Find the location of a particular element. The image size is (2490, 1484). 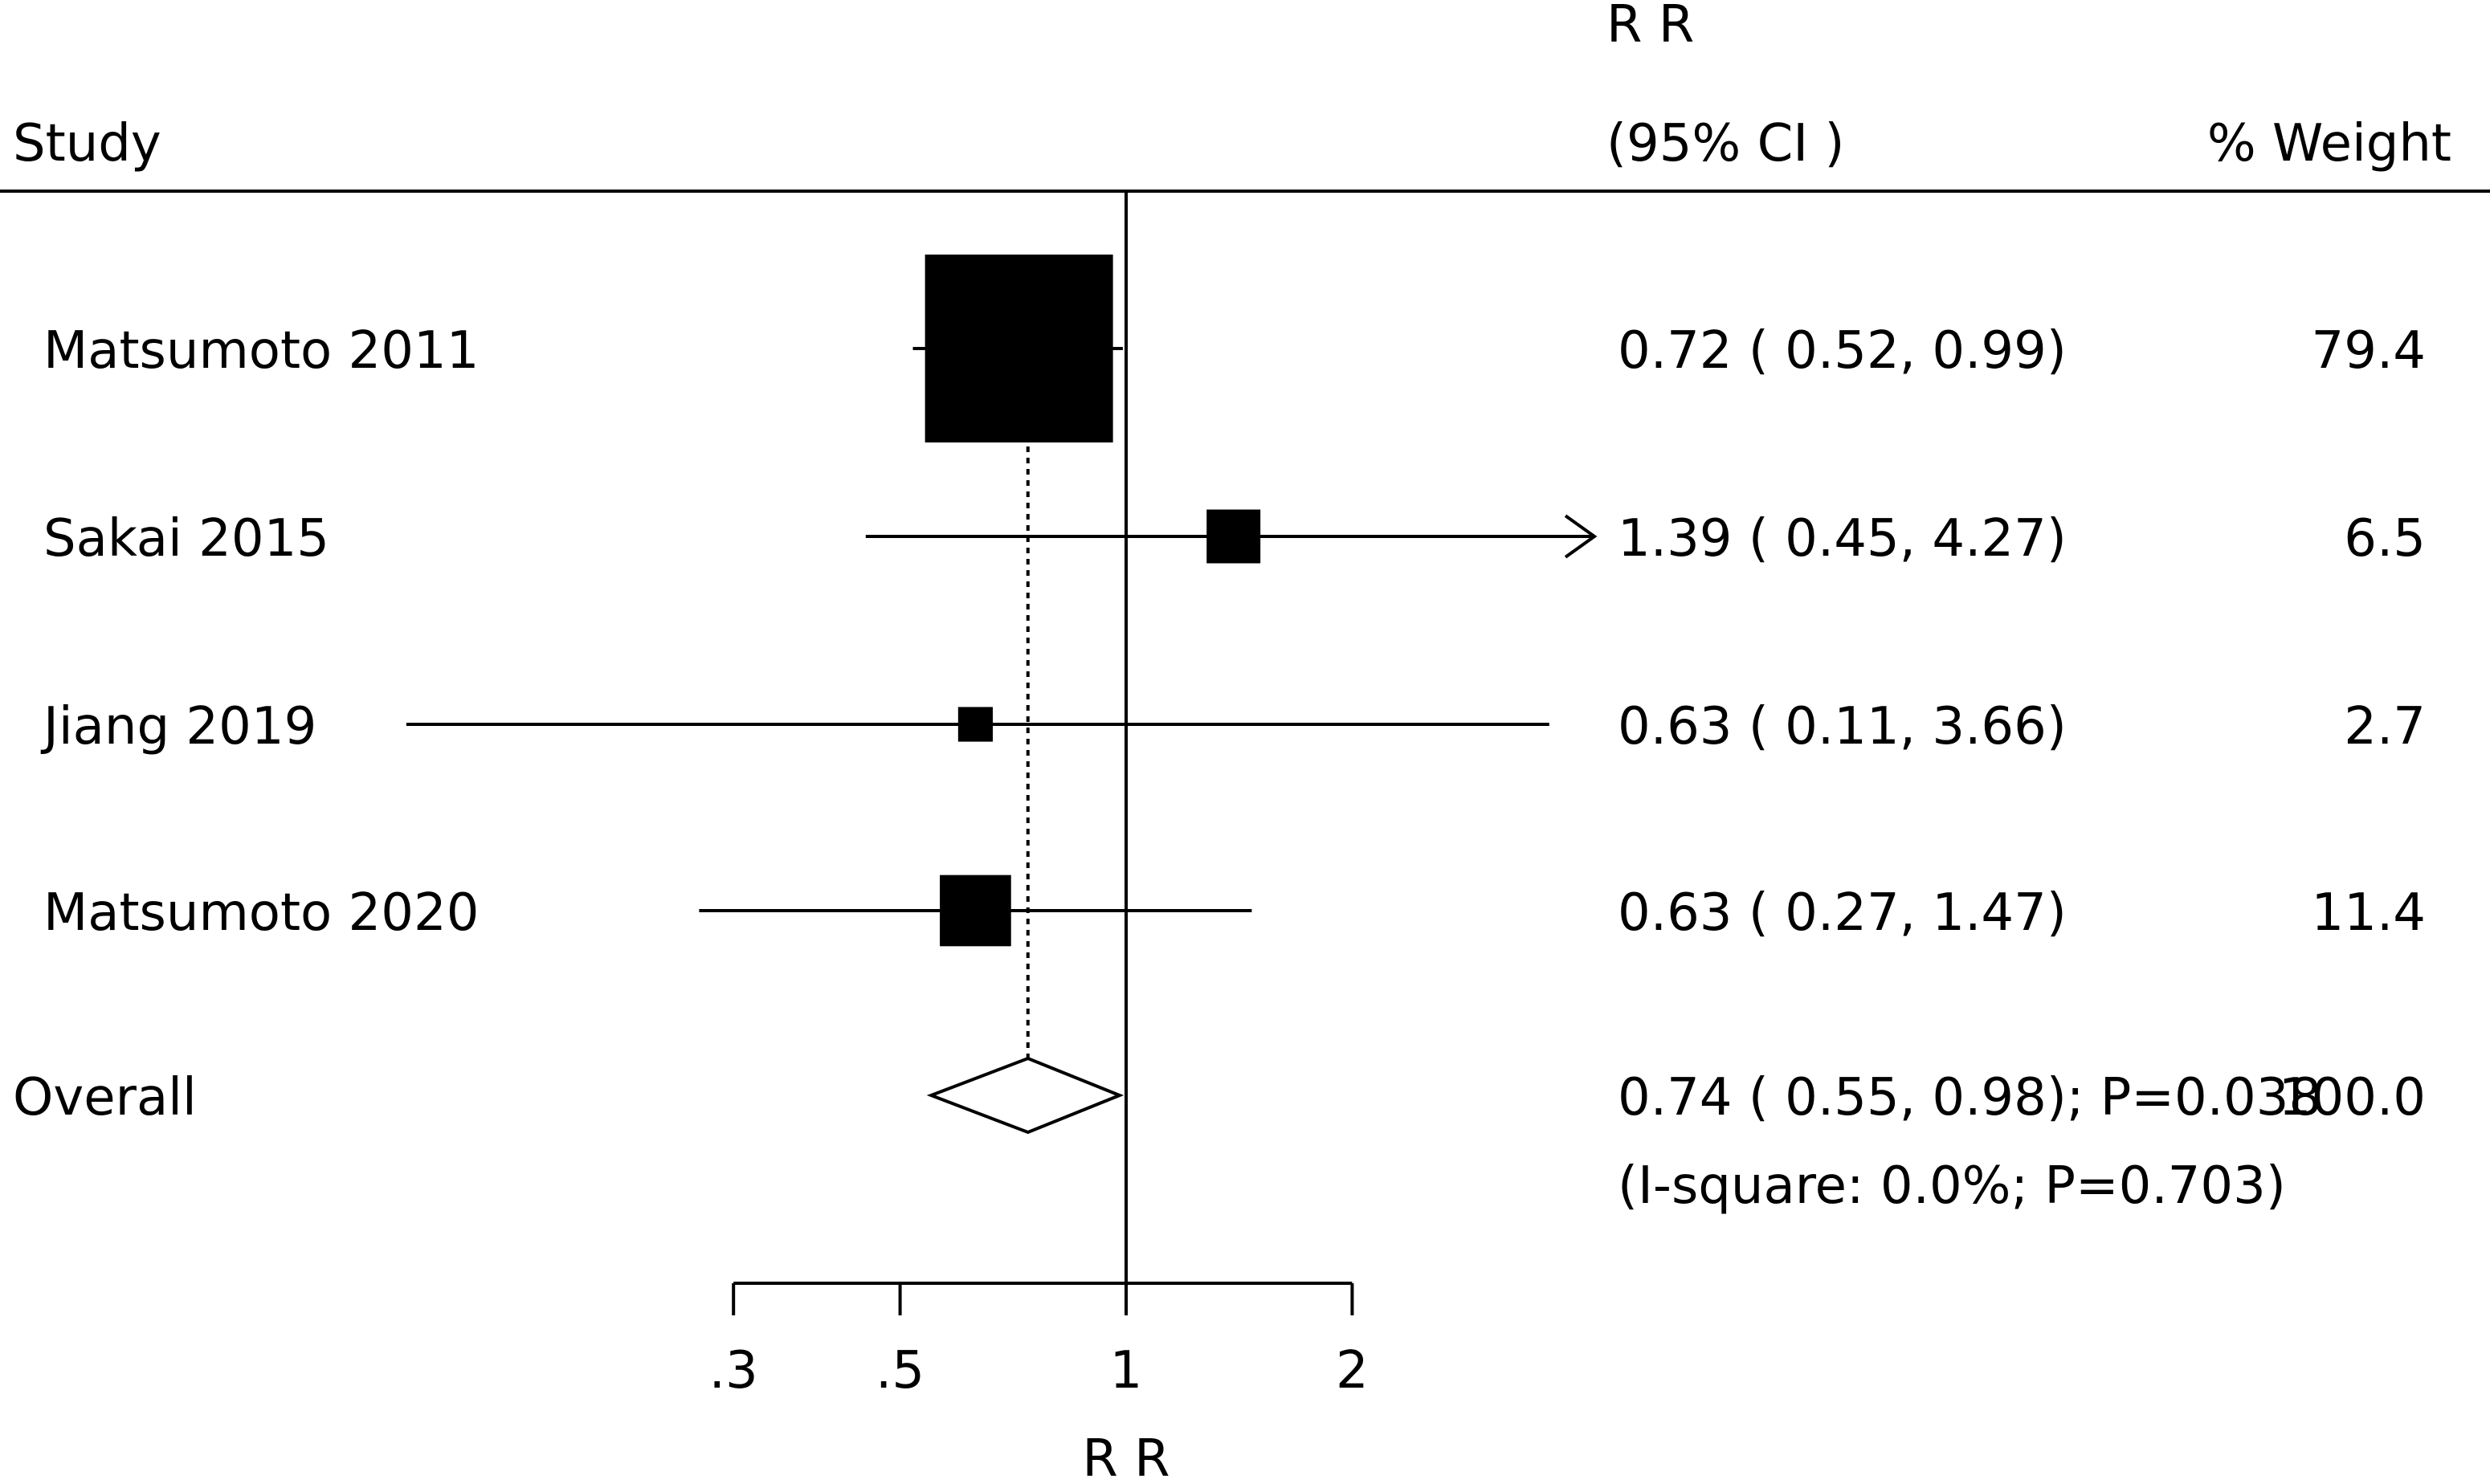

ci-arrow-right is located at coordinates (1581, 536).